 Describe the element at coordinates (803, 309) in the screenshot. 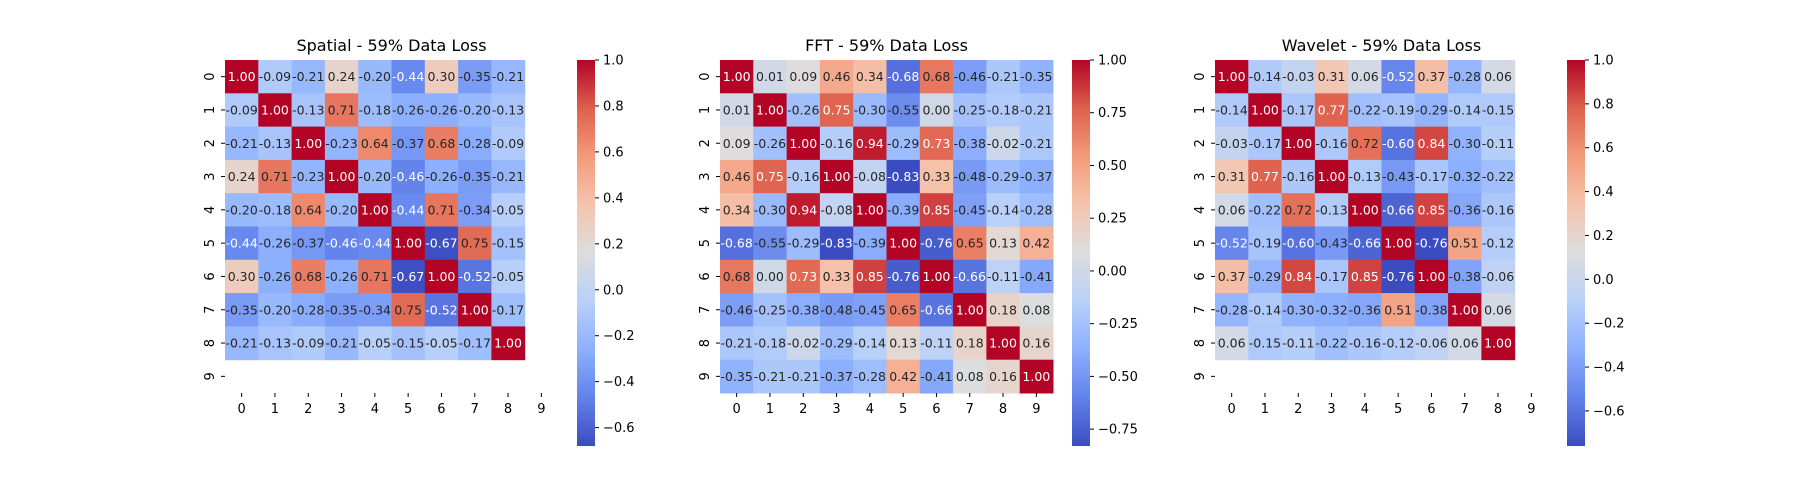

I see `cell-value-label: -0.38` at that location.